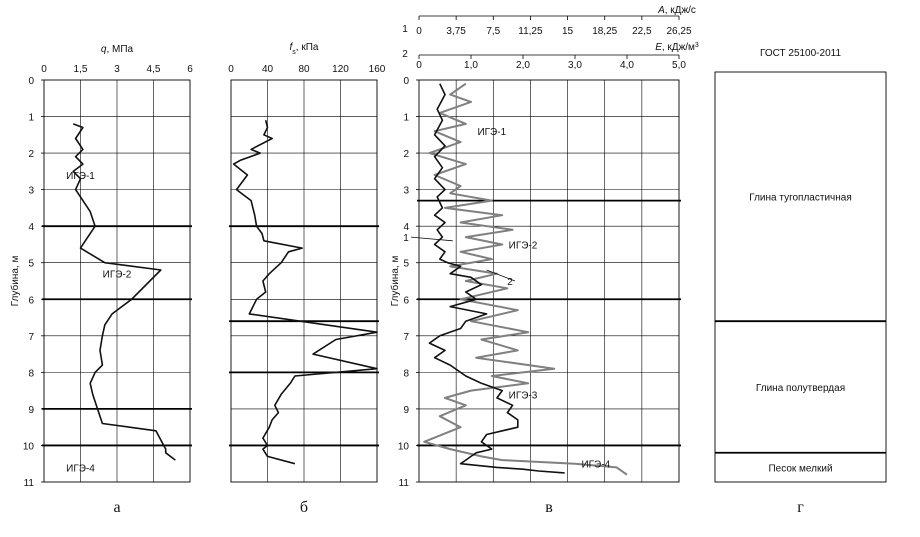  I want to click on x-tick-label: 160, so click(377, 69).